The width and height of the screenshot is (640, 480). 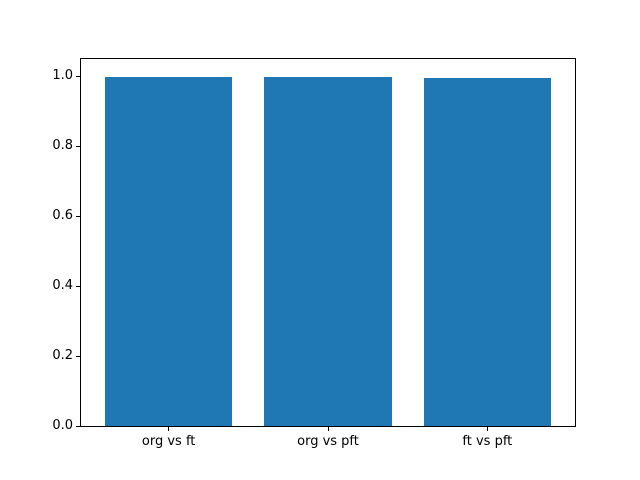 I want to click on y-tick-label: 0.8, so click(x=62, y=146).